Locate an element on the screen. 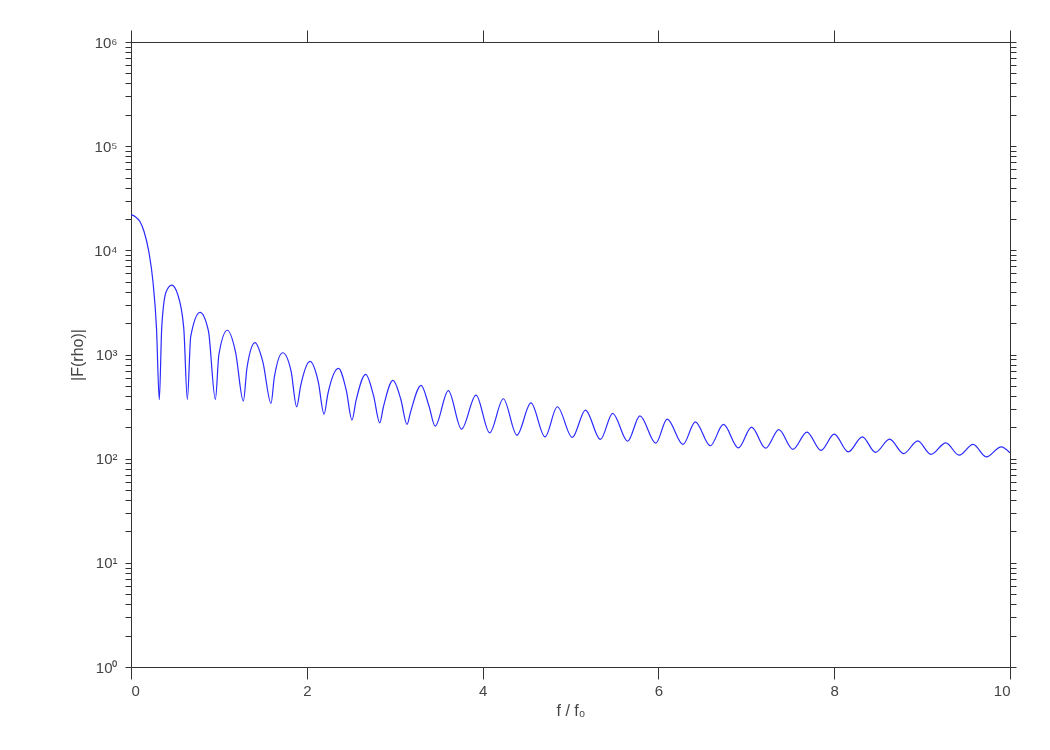 Image resolution: width=1050 pixels, height=750 pixels. x-tick-label: 10 is located at coordinates (1002, 690).